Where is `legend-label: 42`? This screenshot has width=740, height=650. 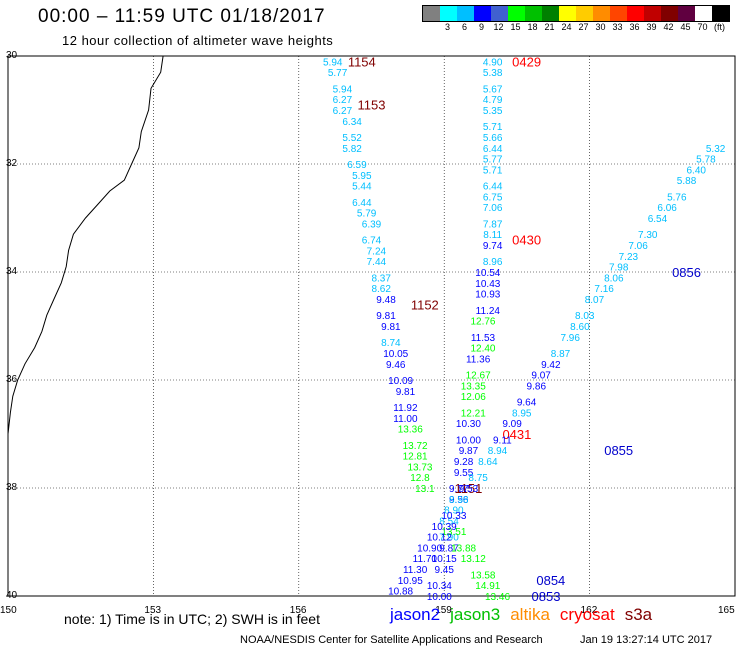 legend-label: 42 is located at coordinates (668, 27).